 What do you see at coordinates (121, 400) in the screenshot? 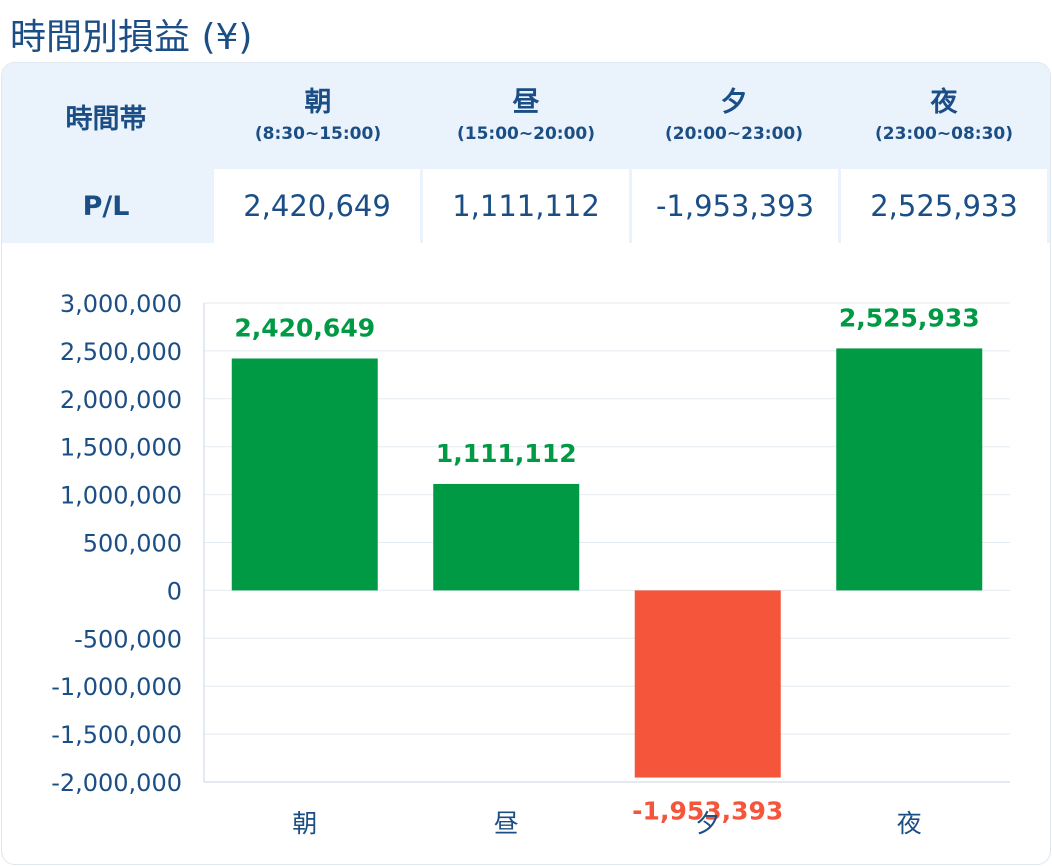
I see `y-tick-label: 2,000,000` at bounding box center [121, 400].